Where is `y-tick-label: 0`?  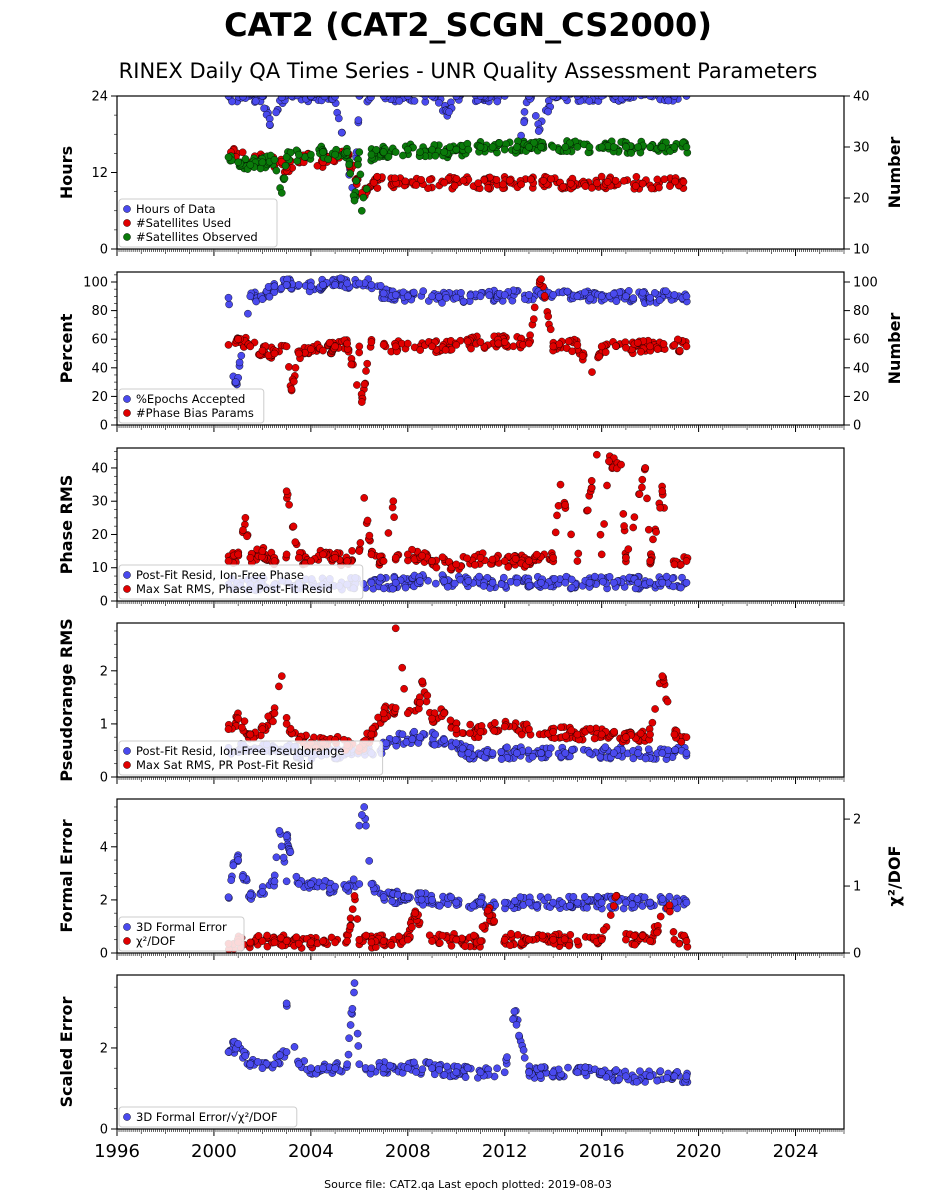
y-tick-label: 0 is located at coordinates (104, 602).